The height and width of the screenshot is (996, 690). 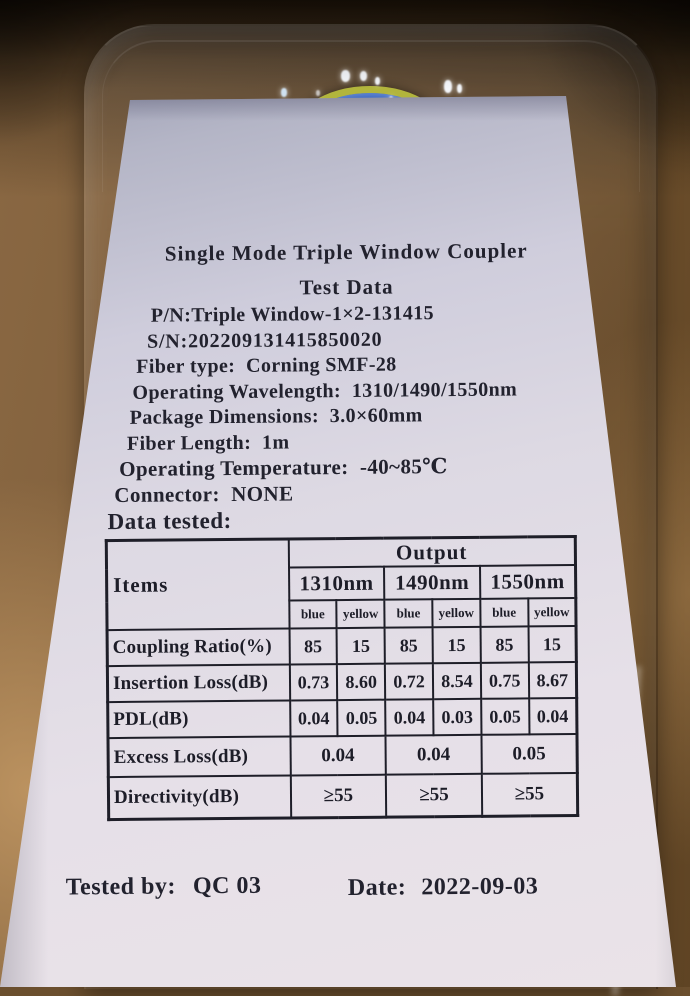 I want to click on table-header-1310nm: 1310nm, so click(x=336, y=583).